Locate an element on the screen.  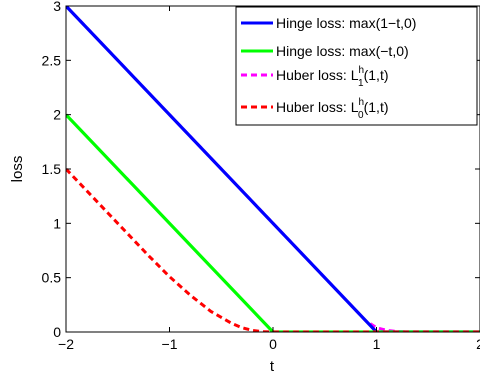
legend-label-2: Hinge loss: max(−t,0) is located at coordinates (342, 51).